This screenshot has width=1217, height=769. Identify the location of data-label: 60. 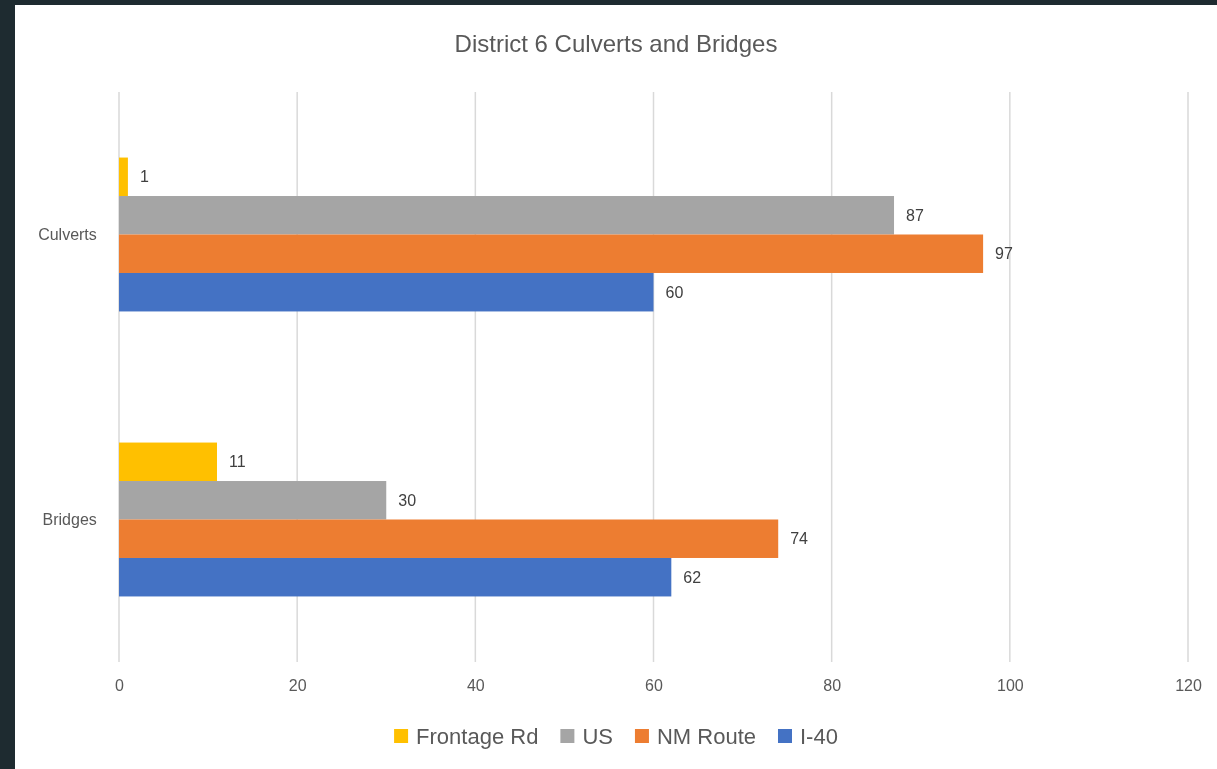
(674, 292).